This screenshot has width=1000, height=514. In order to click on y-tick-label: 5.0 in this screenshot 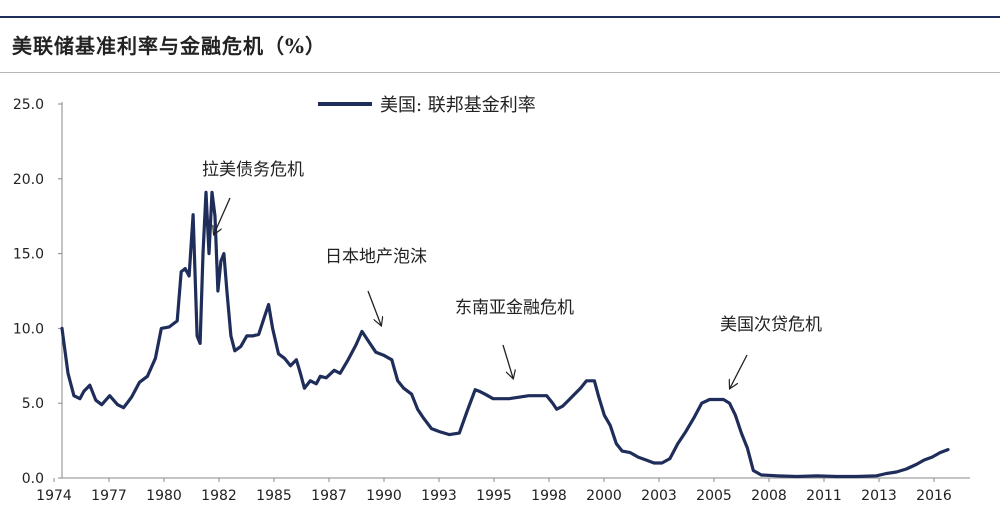, I will do `click(33, 404)`.